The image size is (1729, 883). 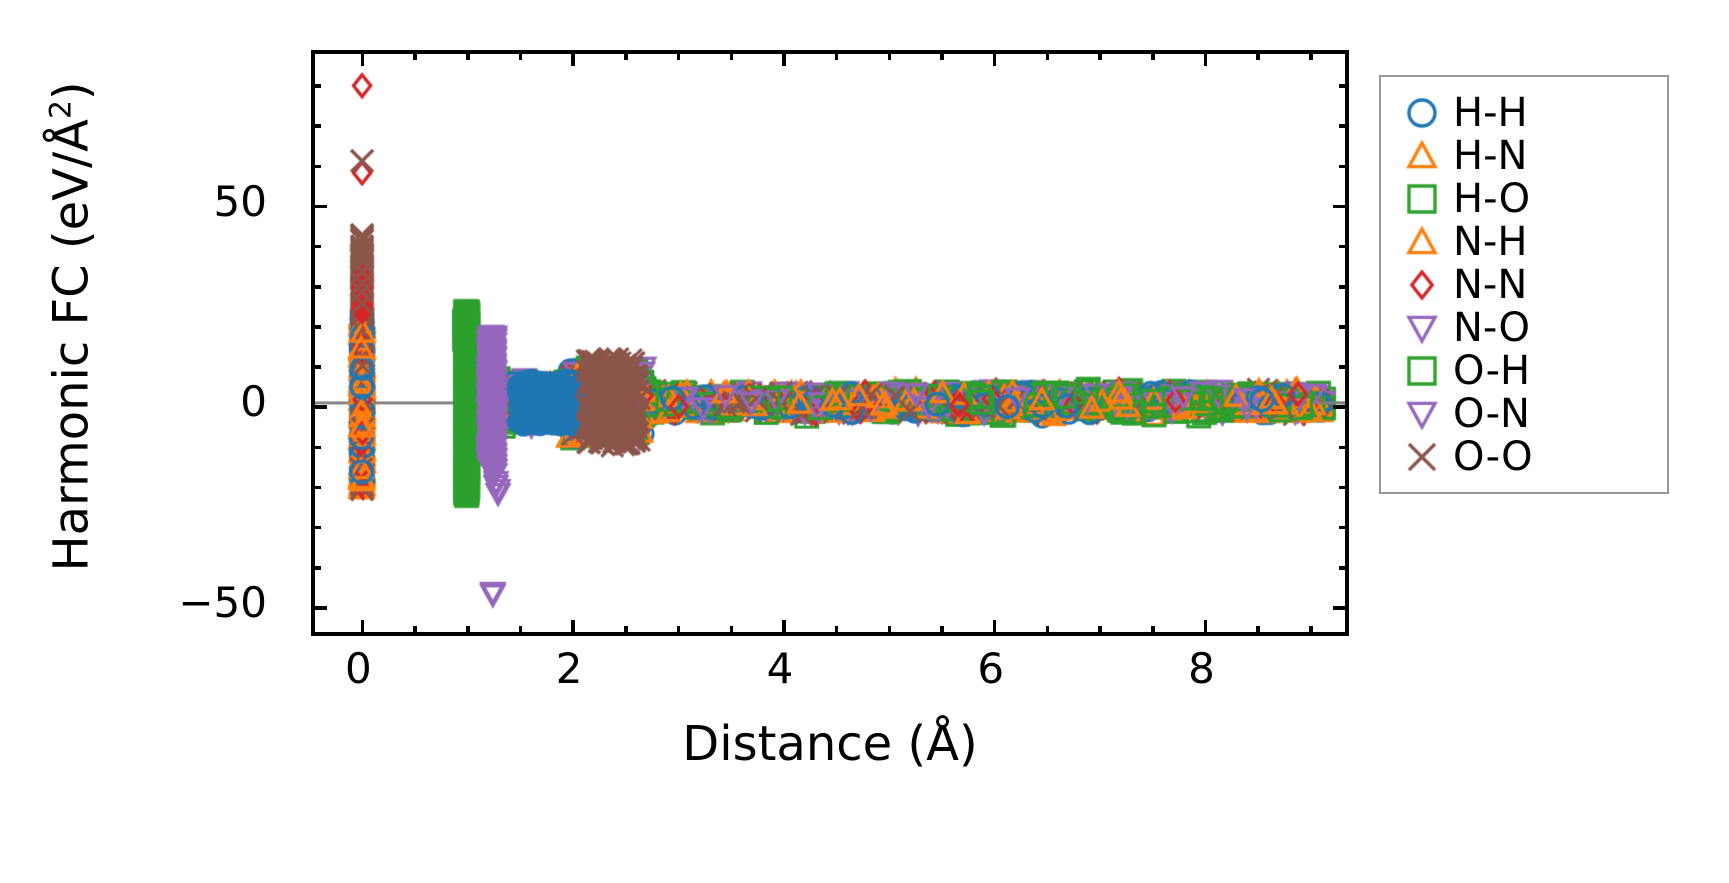 I want to click on y-axis-label-tail: ), so click(x=71, y=91).